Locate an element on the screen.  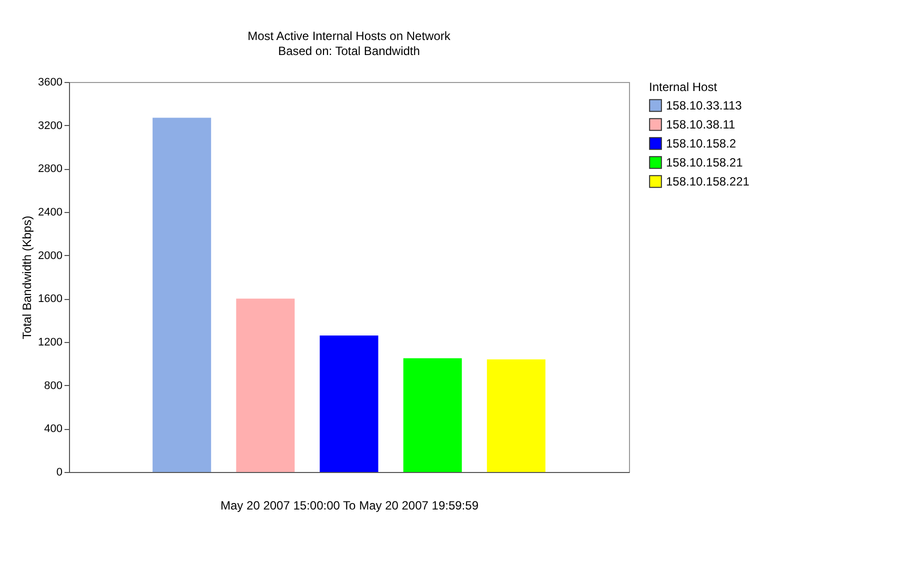
legend-label: 158.10.158.2 is located at coordinates (701, 143).